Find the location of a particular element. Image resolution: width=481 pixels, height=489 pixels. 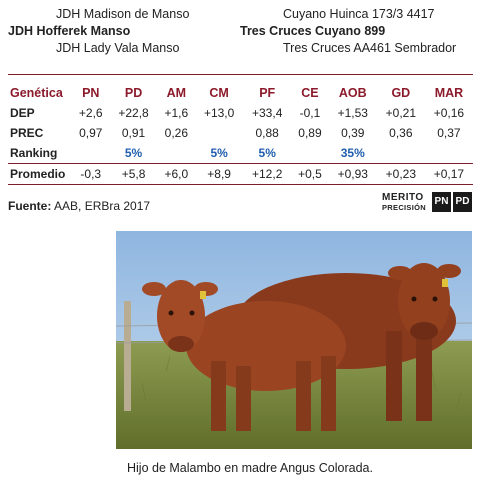

col-header: AOB is located at coordinates (352, 92).